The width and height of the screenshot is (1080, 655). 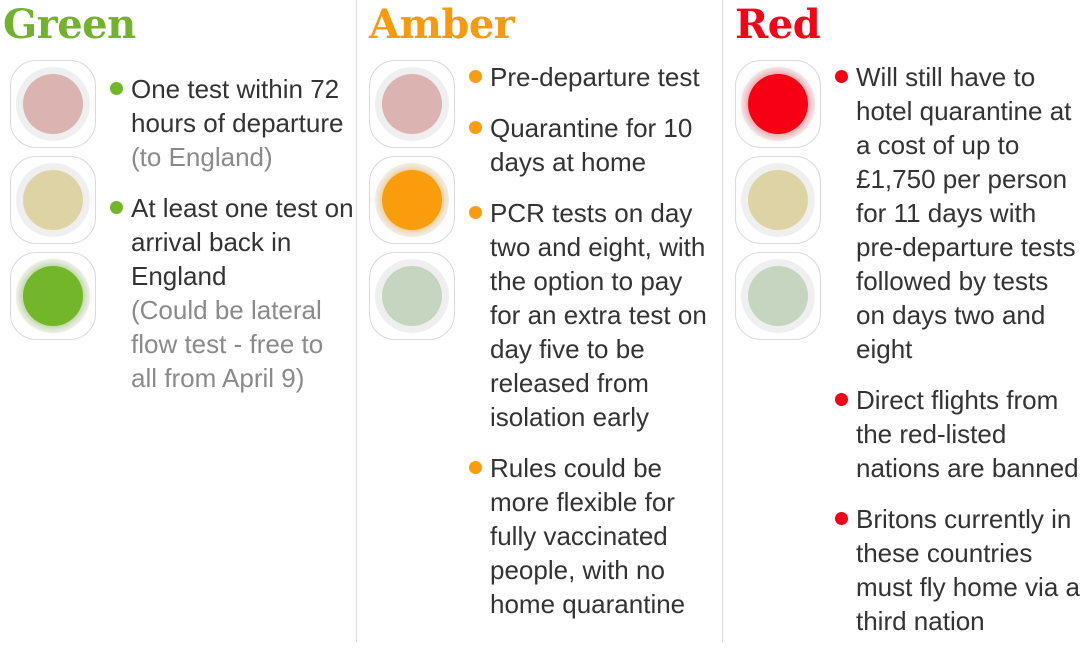 I want to click on item-main-text: Pre-departure test, so click(x=595, y=77).